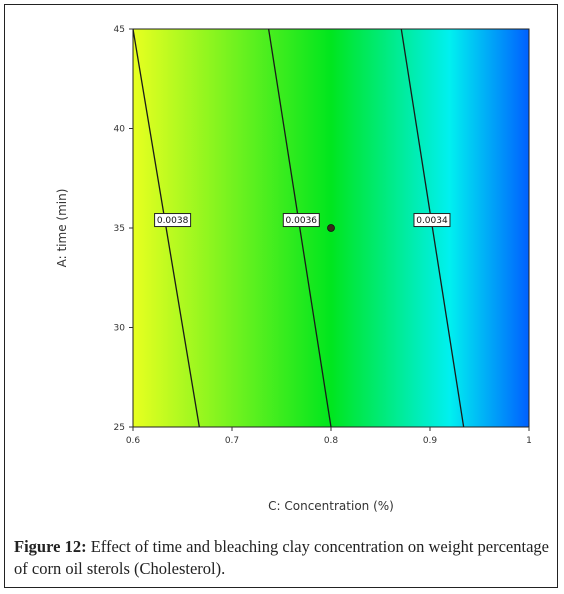 The height and width of the screenshot is (594, 564). I want to click on y-tick-label: 40, so click(120, 130).